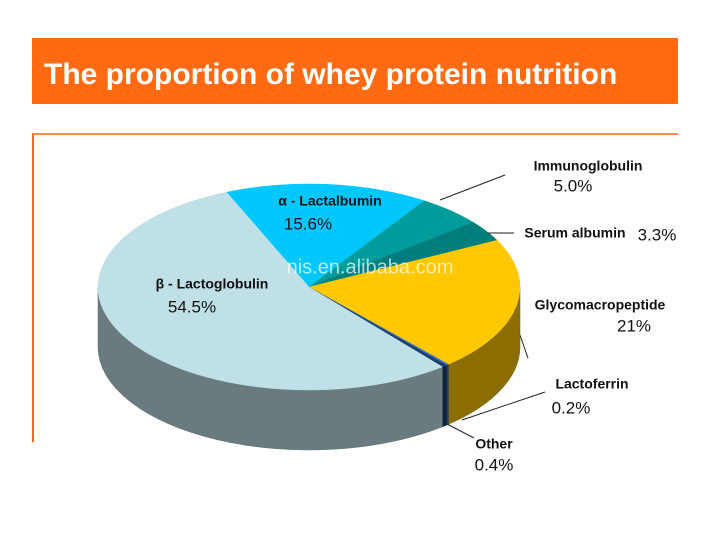 This screenshot has height=537, width=710. Describe the element at coordinates (600, 305) in the screenshot. I see `slice-name: Glycomacropeptide` at that location.